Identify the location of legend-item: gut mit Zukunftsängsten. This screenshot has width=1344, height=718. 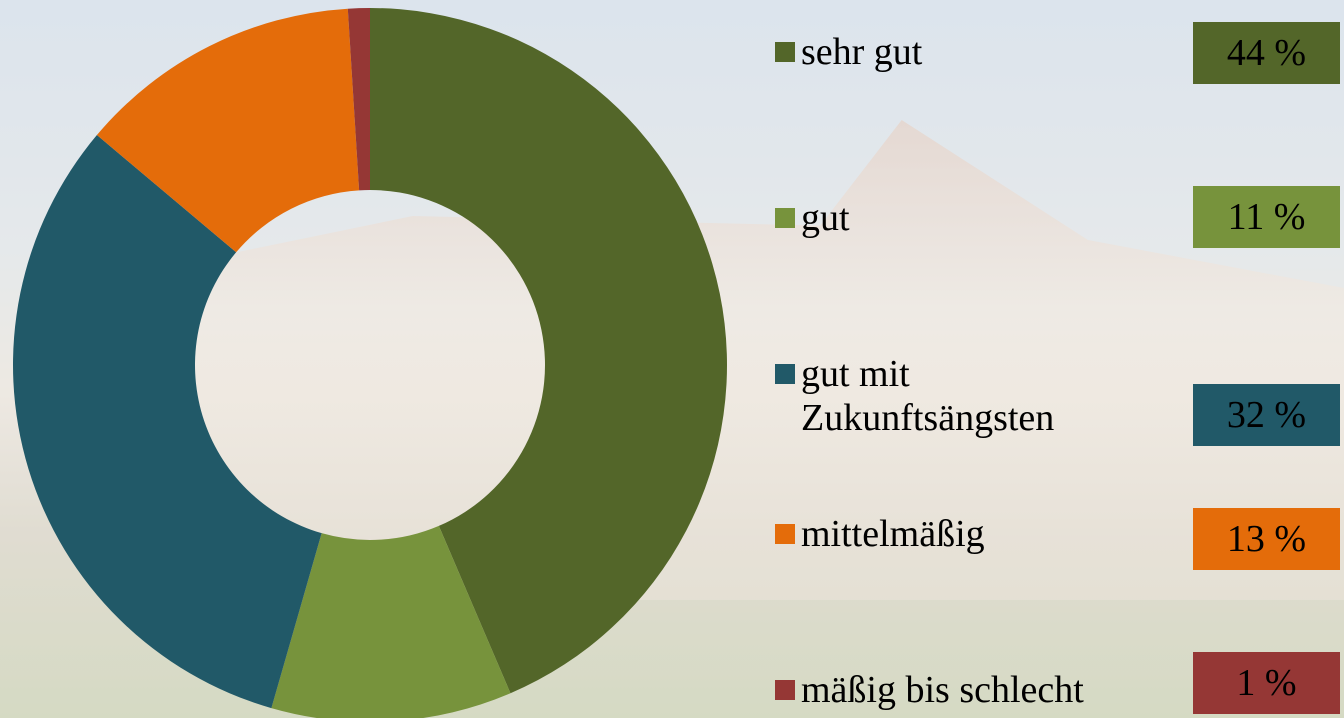
(973, 396).